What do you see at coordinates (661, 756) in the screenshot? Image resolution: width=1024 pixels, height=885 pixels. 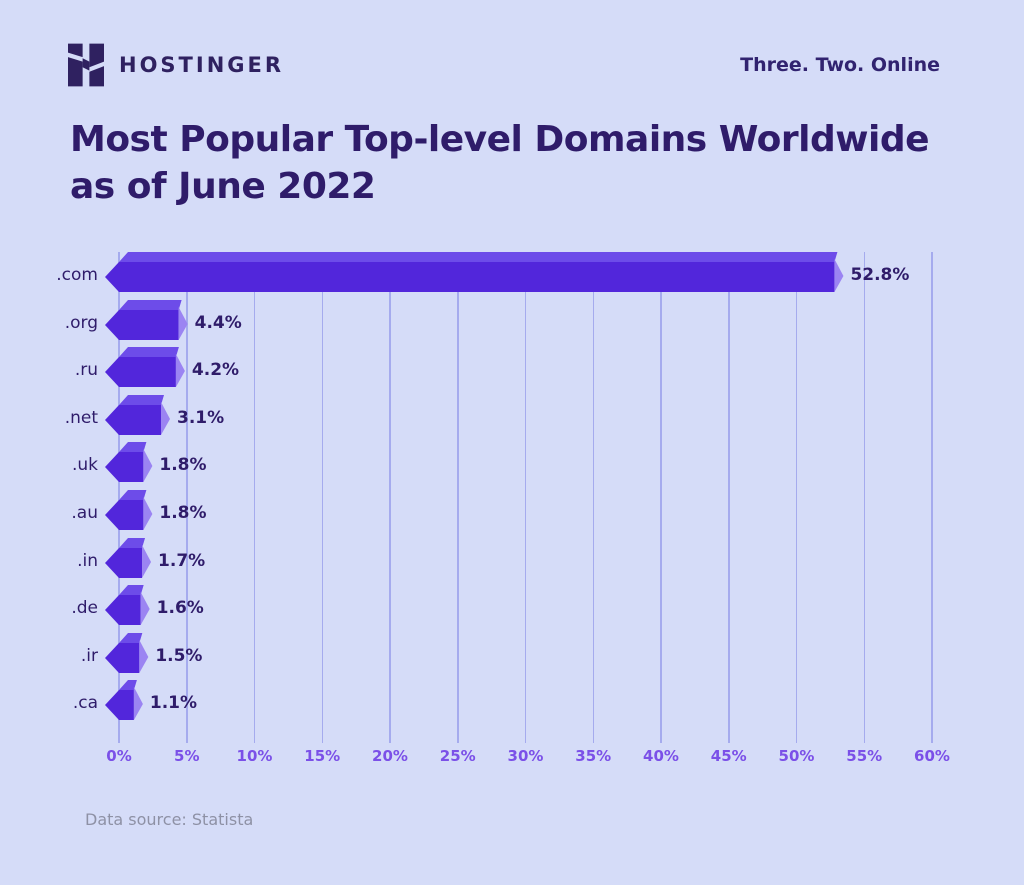 I see `axis-tick-label: 40%` at bounding box center [661, 756].